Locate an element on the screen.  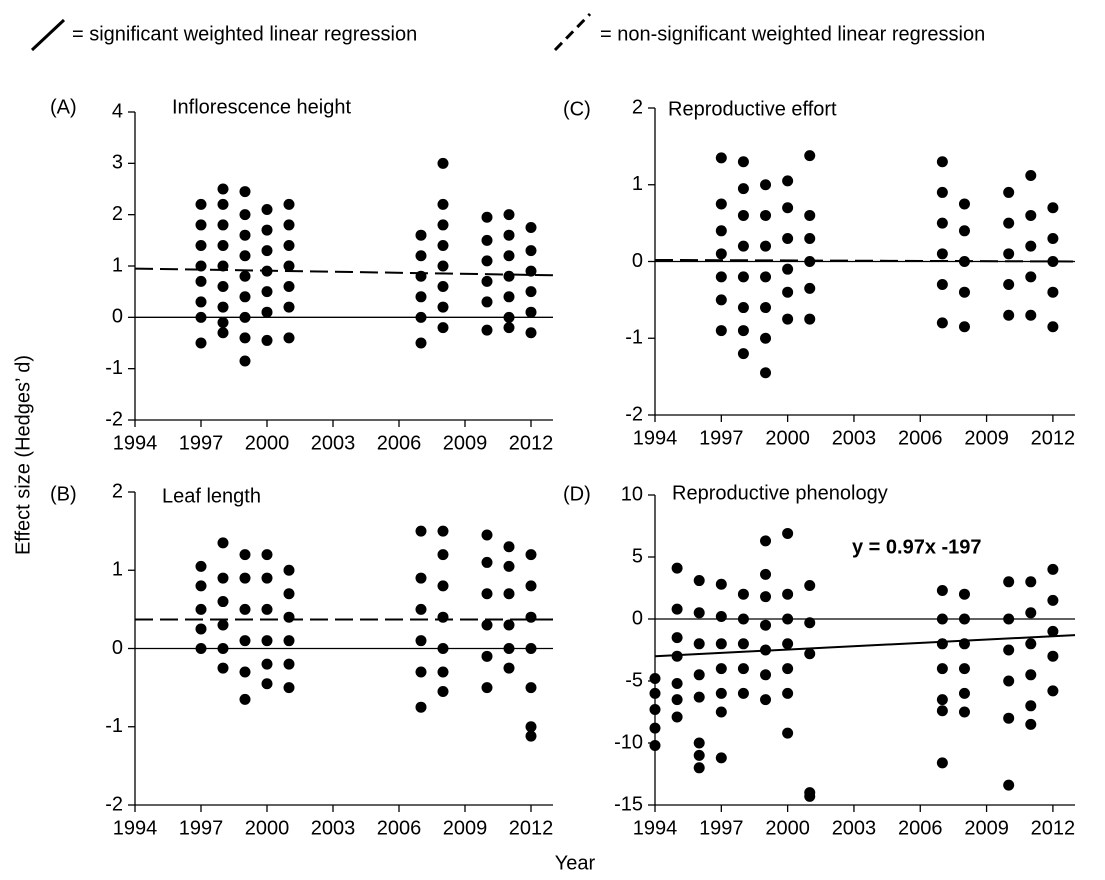
y-tick-label: -2 is located at coordinates (634, 414).